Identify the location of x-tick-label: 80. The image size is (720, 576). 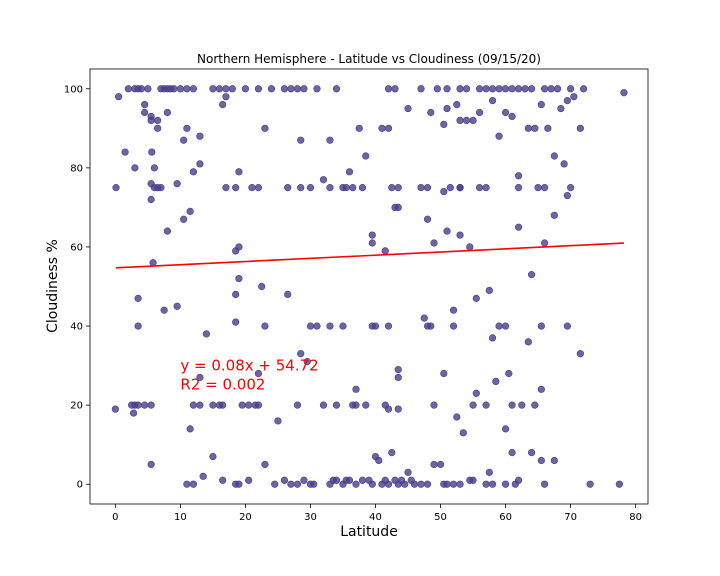
(635, 517).